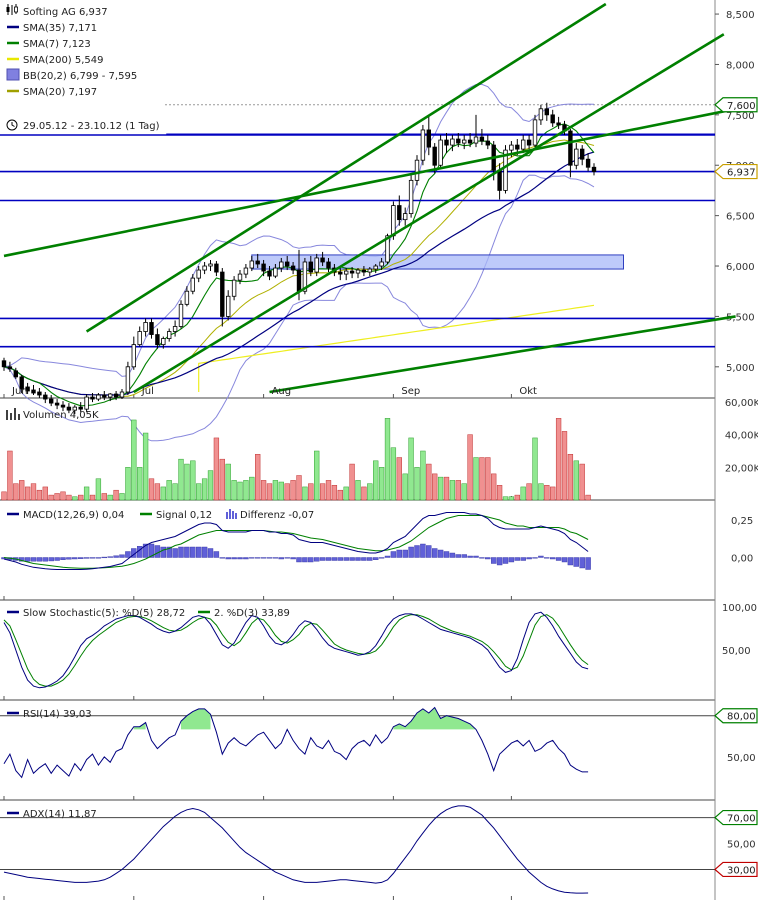 This screenshot has height=900, width=758. Describe the element at coordinates (741, 106) in the screenshot. I see `price-flag-label: 7,600` at that location.